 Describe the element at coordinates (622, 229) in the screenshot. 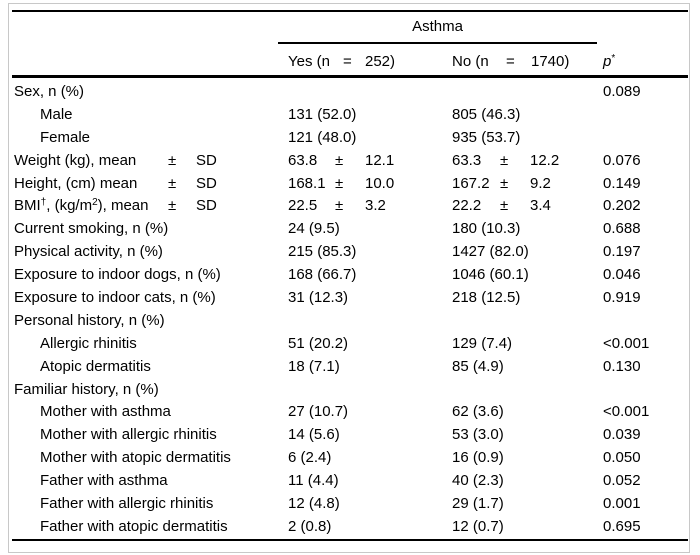

I see `p-value-cell: 0.688` at that location.